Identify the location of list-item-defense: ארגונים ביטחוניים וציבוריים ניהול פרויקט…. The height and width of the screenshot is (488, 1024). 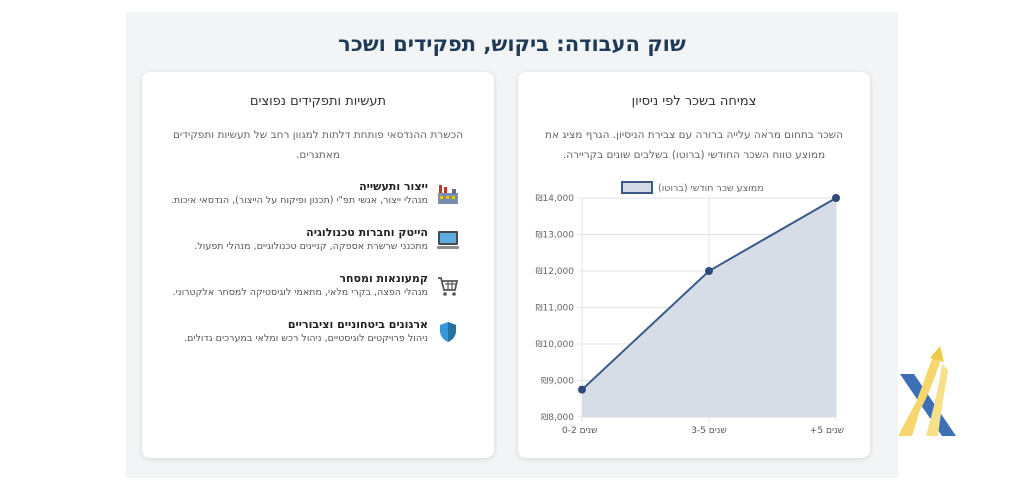
(310, 341).